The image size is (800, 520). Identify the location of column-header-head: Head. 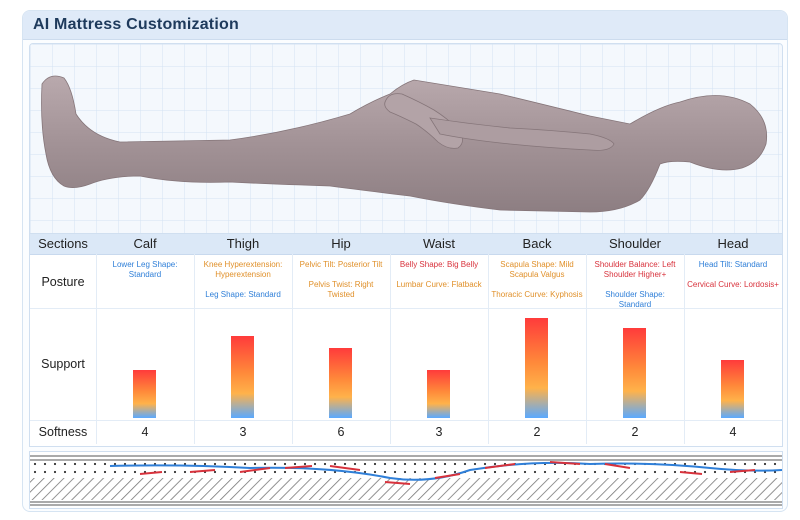
(733, 243).